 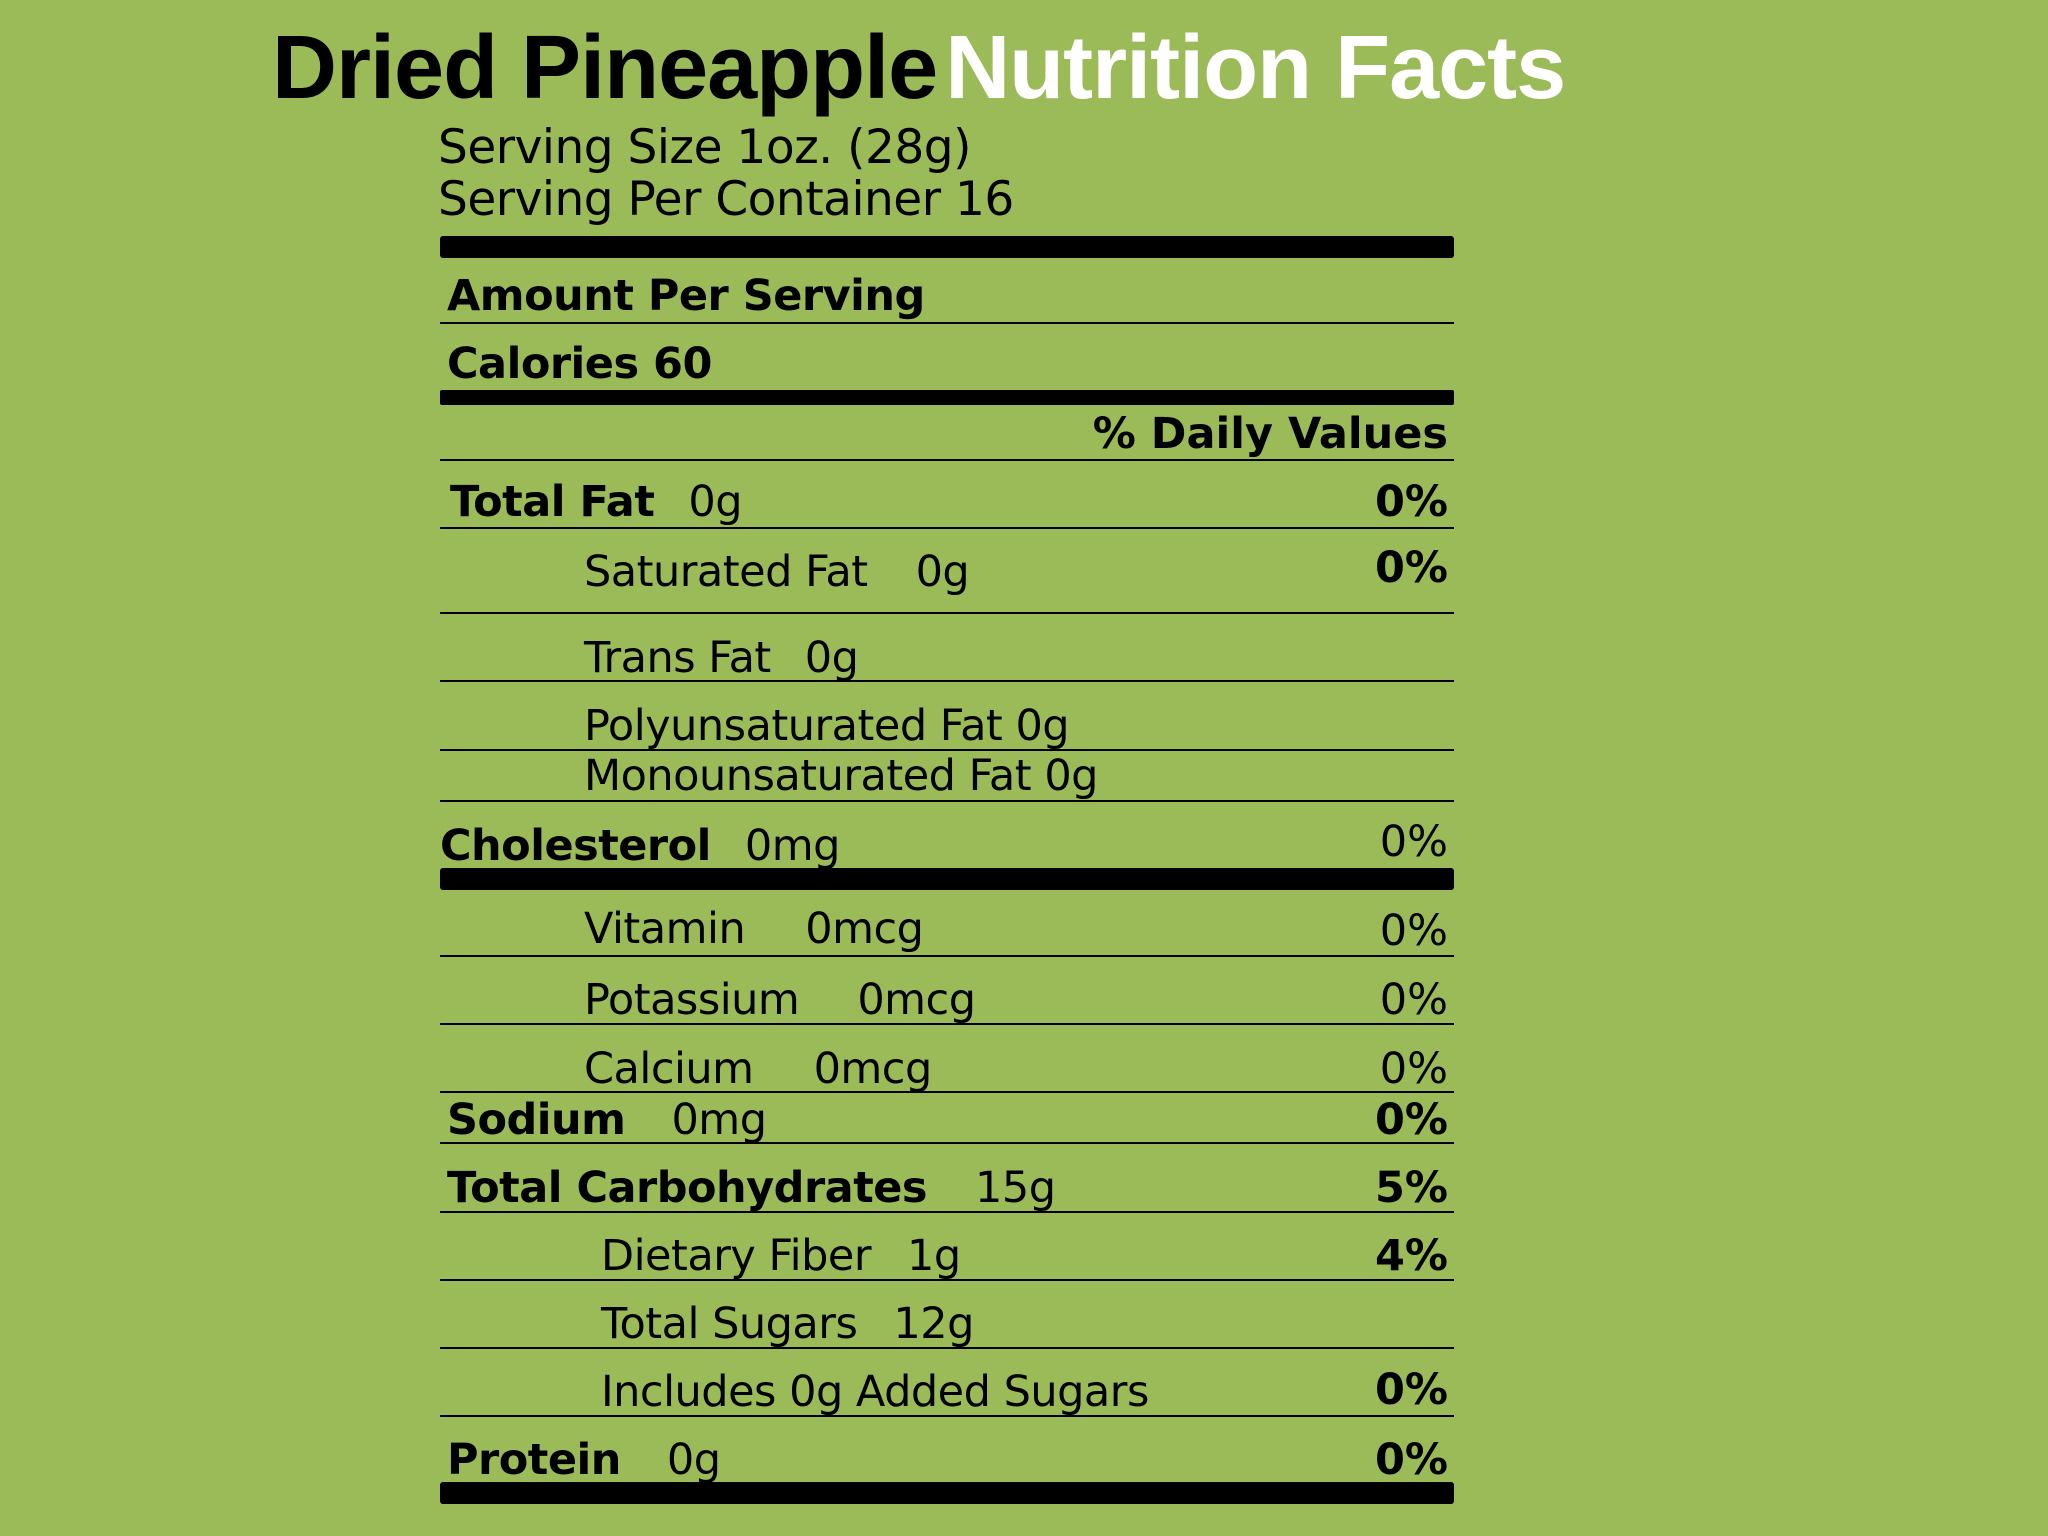 What do you see at coordinates (947, 879) in the screenshot?
I see `divider-thick` at bounding box center [947, 879].